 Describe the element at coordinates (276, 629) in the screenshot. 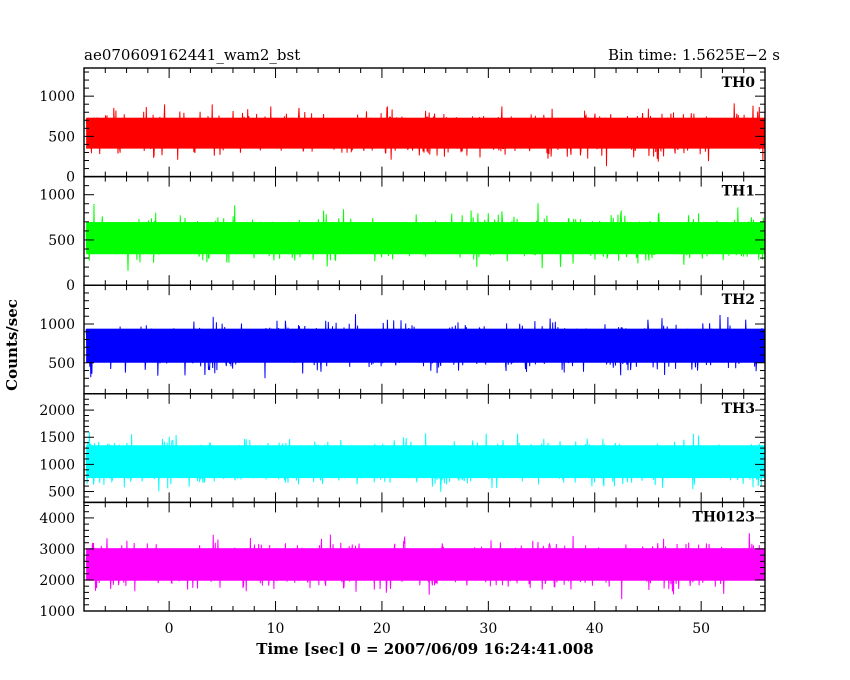

I see `x-tick-label: 10` at that location.